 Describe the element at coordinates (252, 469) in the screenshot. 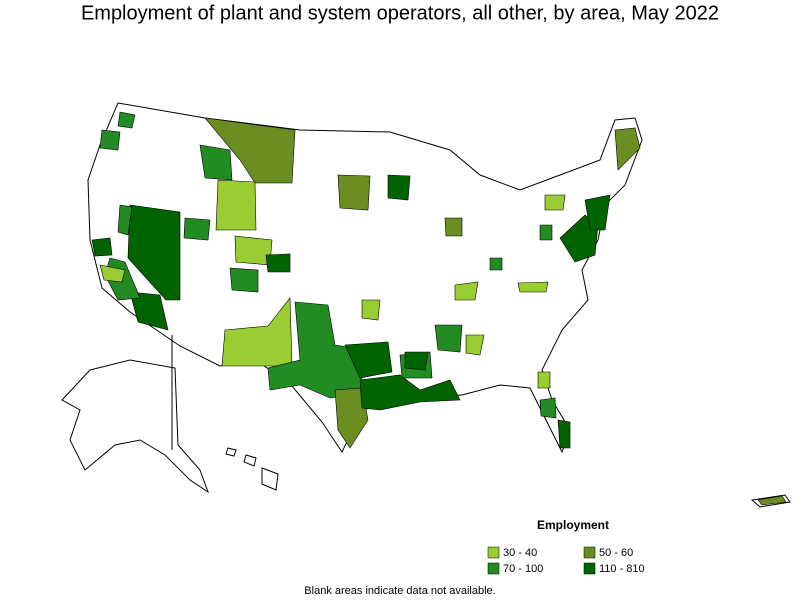

I see `hawaii` at that location.